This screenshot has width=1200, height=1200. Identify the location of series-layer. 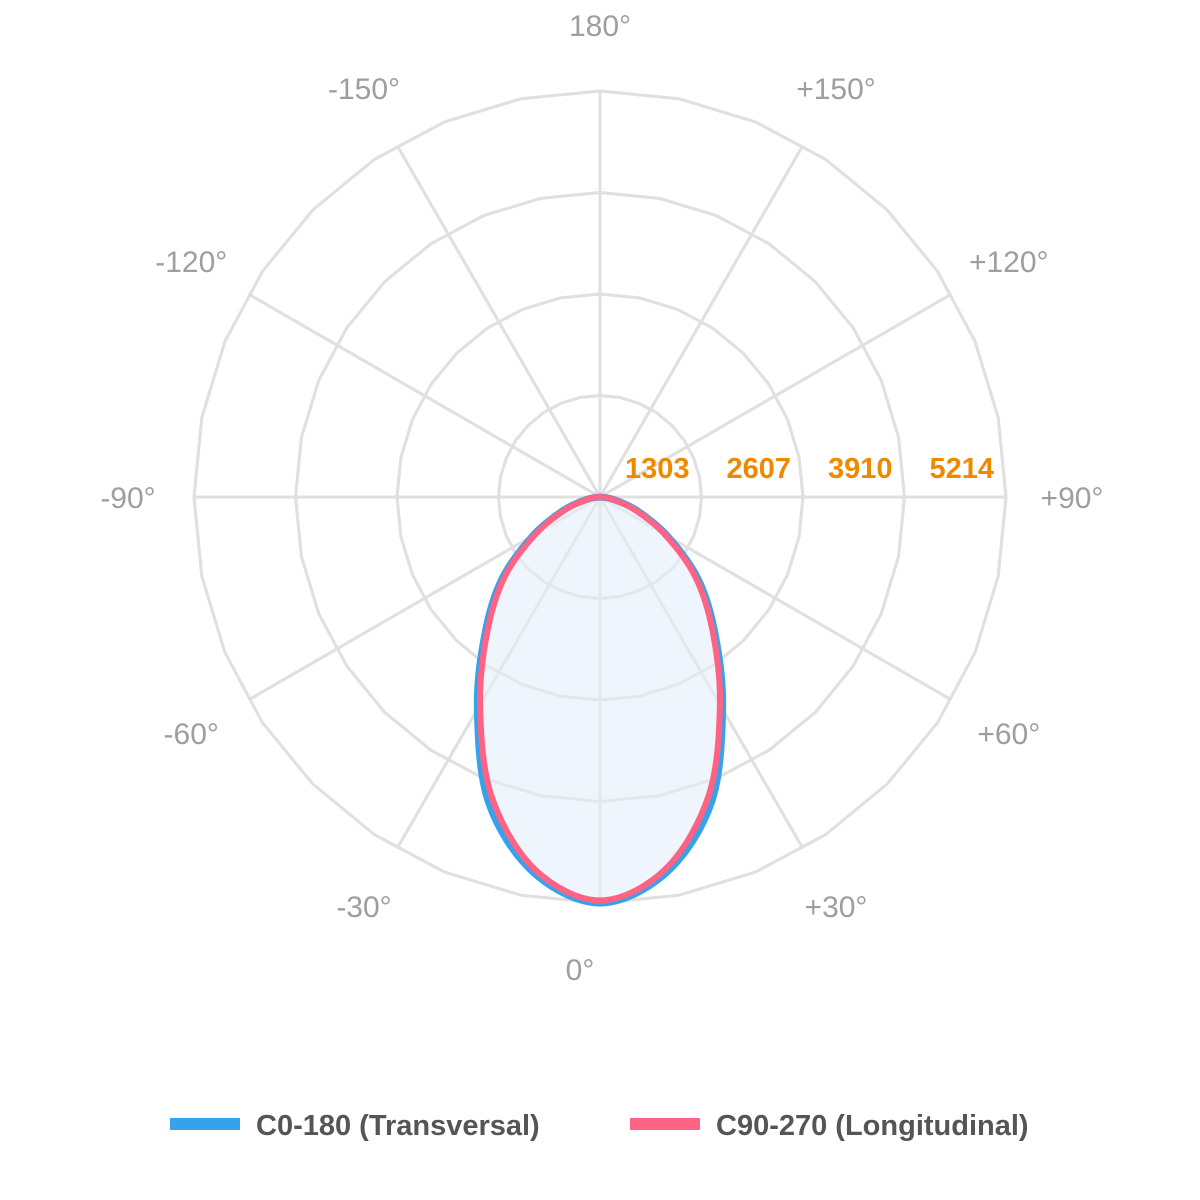
(600, 700).